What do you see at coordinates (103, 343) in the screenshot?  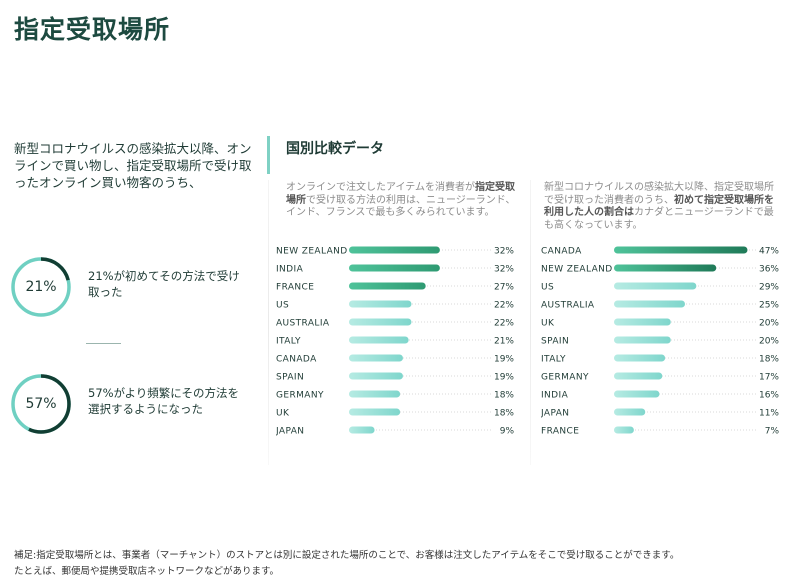 I see `divider` at bounding box center [103, 343].